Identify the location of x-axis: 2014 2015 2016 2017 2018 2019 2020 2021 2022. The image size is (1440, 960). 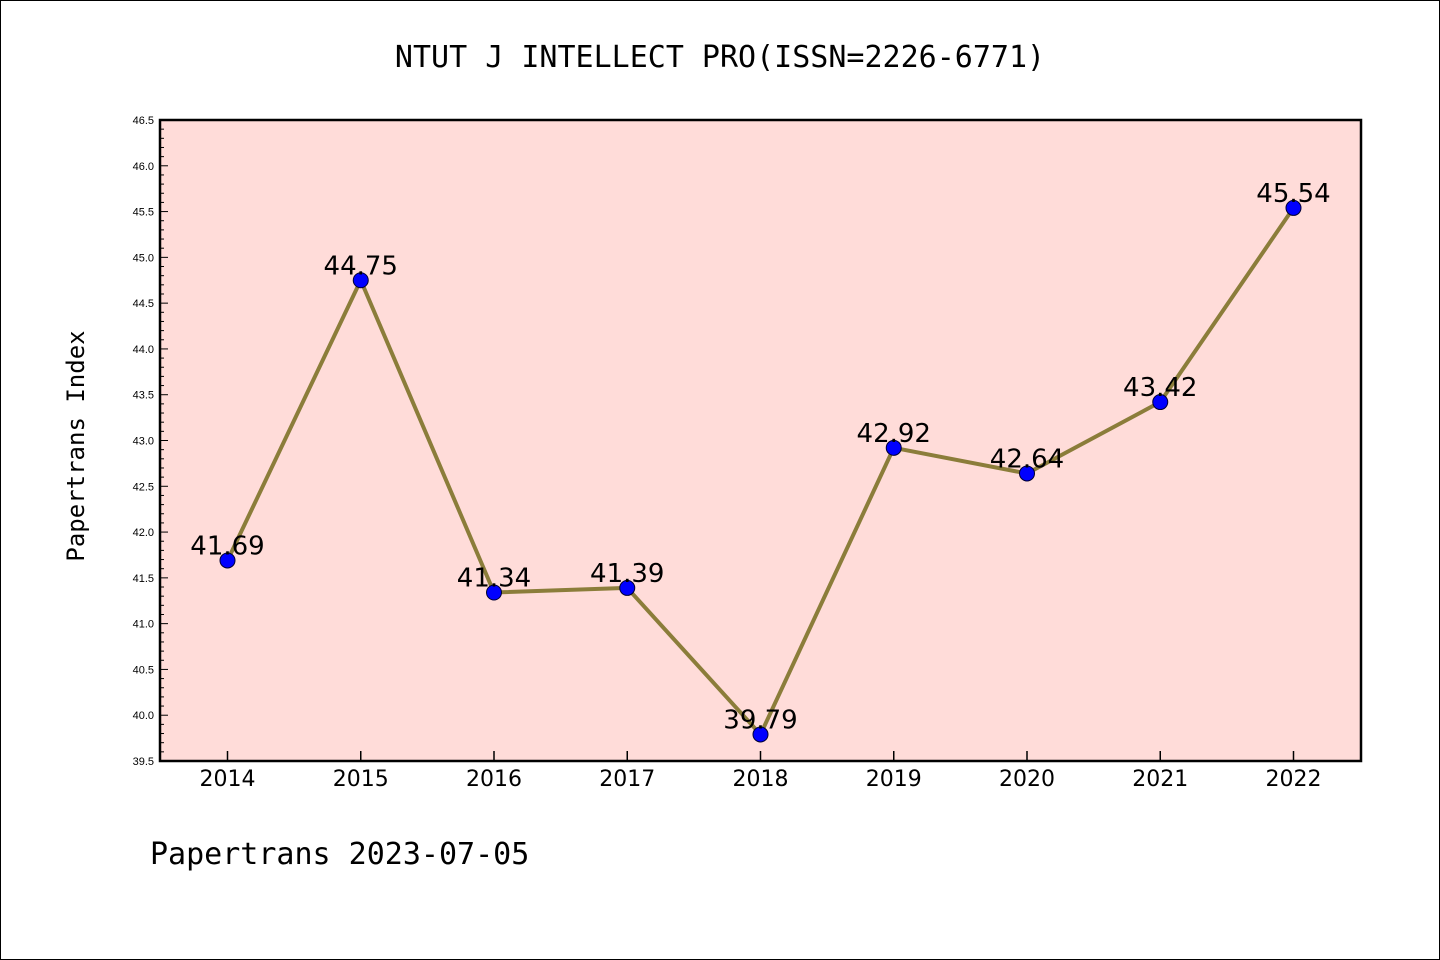
(761, 771).